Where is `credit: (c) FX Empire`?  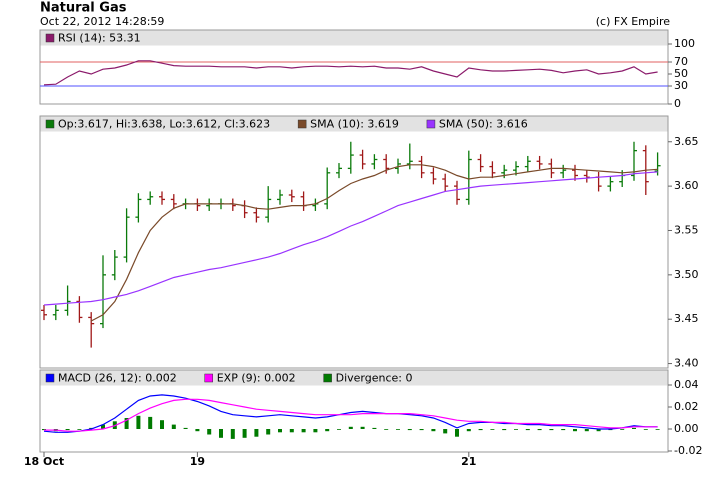 credit: (c) FX Empire is located at coordinates (633, 21).